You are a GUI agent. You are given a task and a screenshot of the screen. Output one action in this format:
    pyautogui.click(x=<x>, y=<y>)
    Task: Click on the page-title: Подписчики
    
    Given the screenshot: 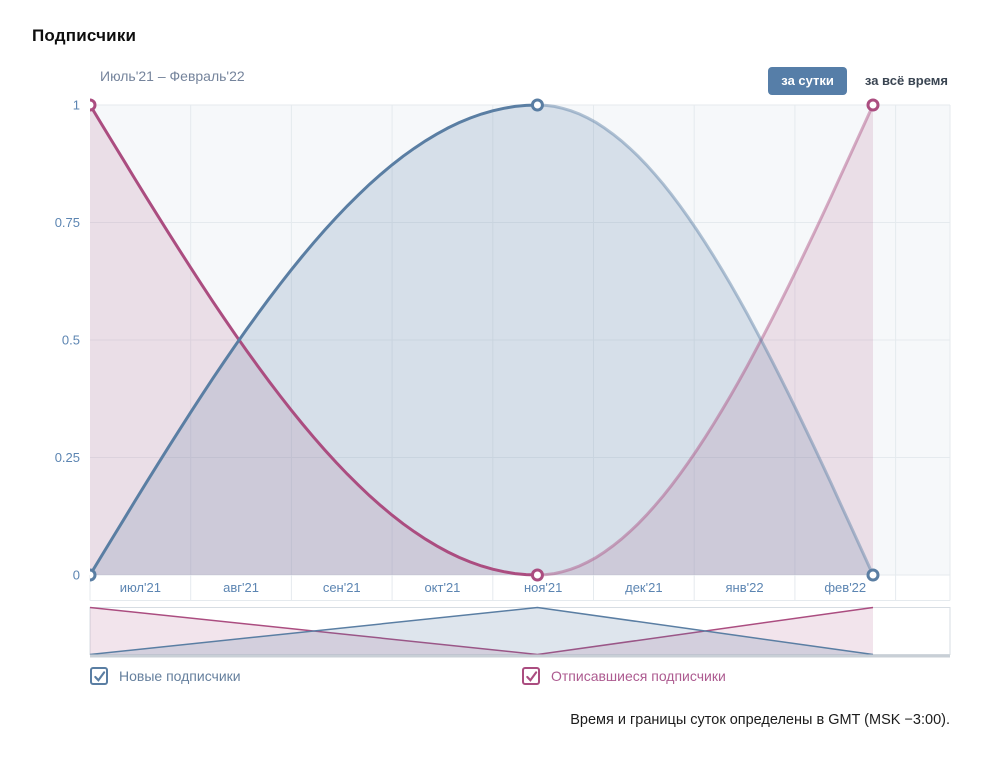 What is the action you would take?
    pyautogui.click(x=84, y=35)
    